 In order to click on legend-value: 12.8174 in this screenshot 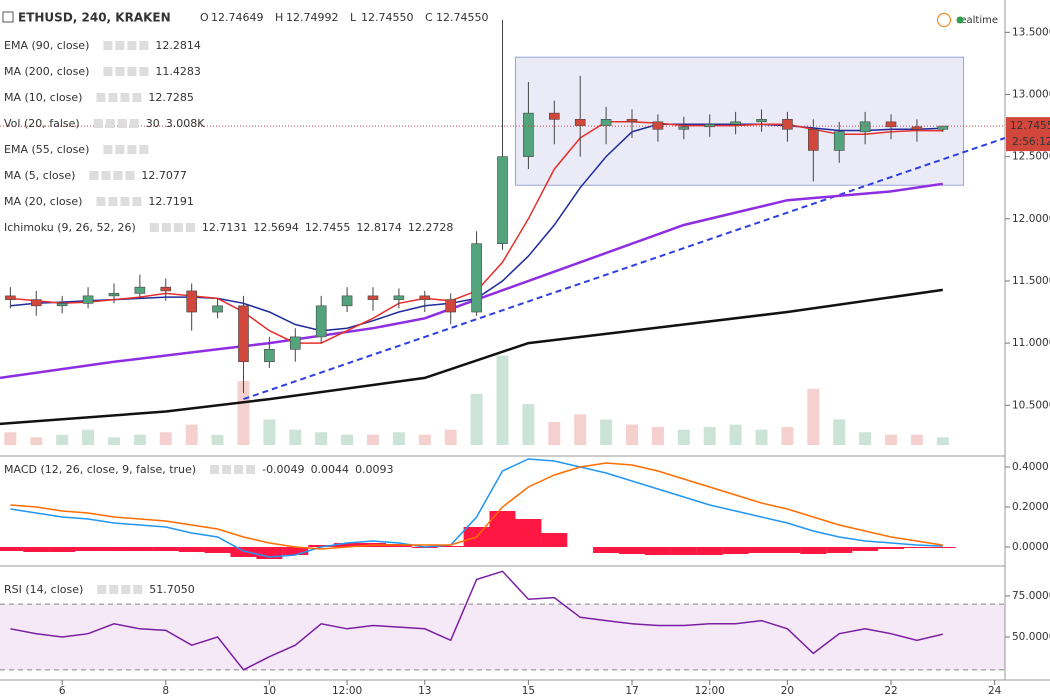, I will do `click(379, 227)`.